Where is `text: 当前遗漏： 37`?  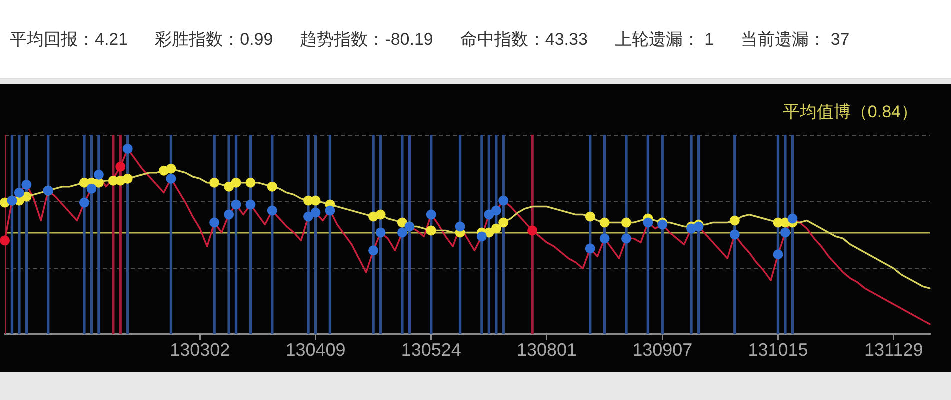
text: 当前遗漏： 37 is located at coordinates (795, 39).